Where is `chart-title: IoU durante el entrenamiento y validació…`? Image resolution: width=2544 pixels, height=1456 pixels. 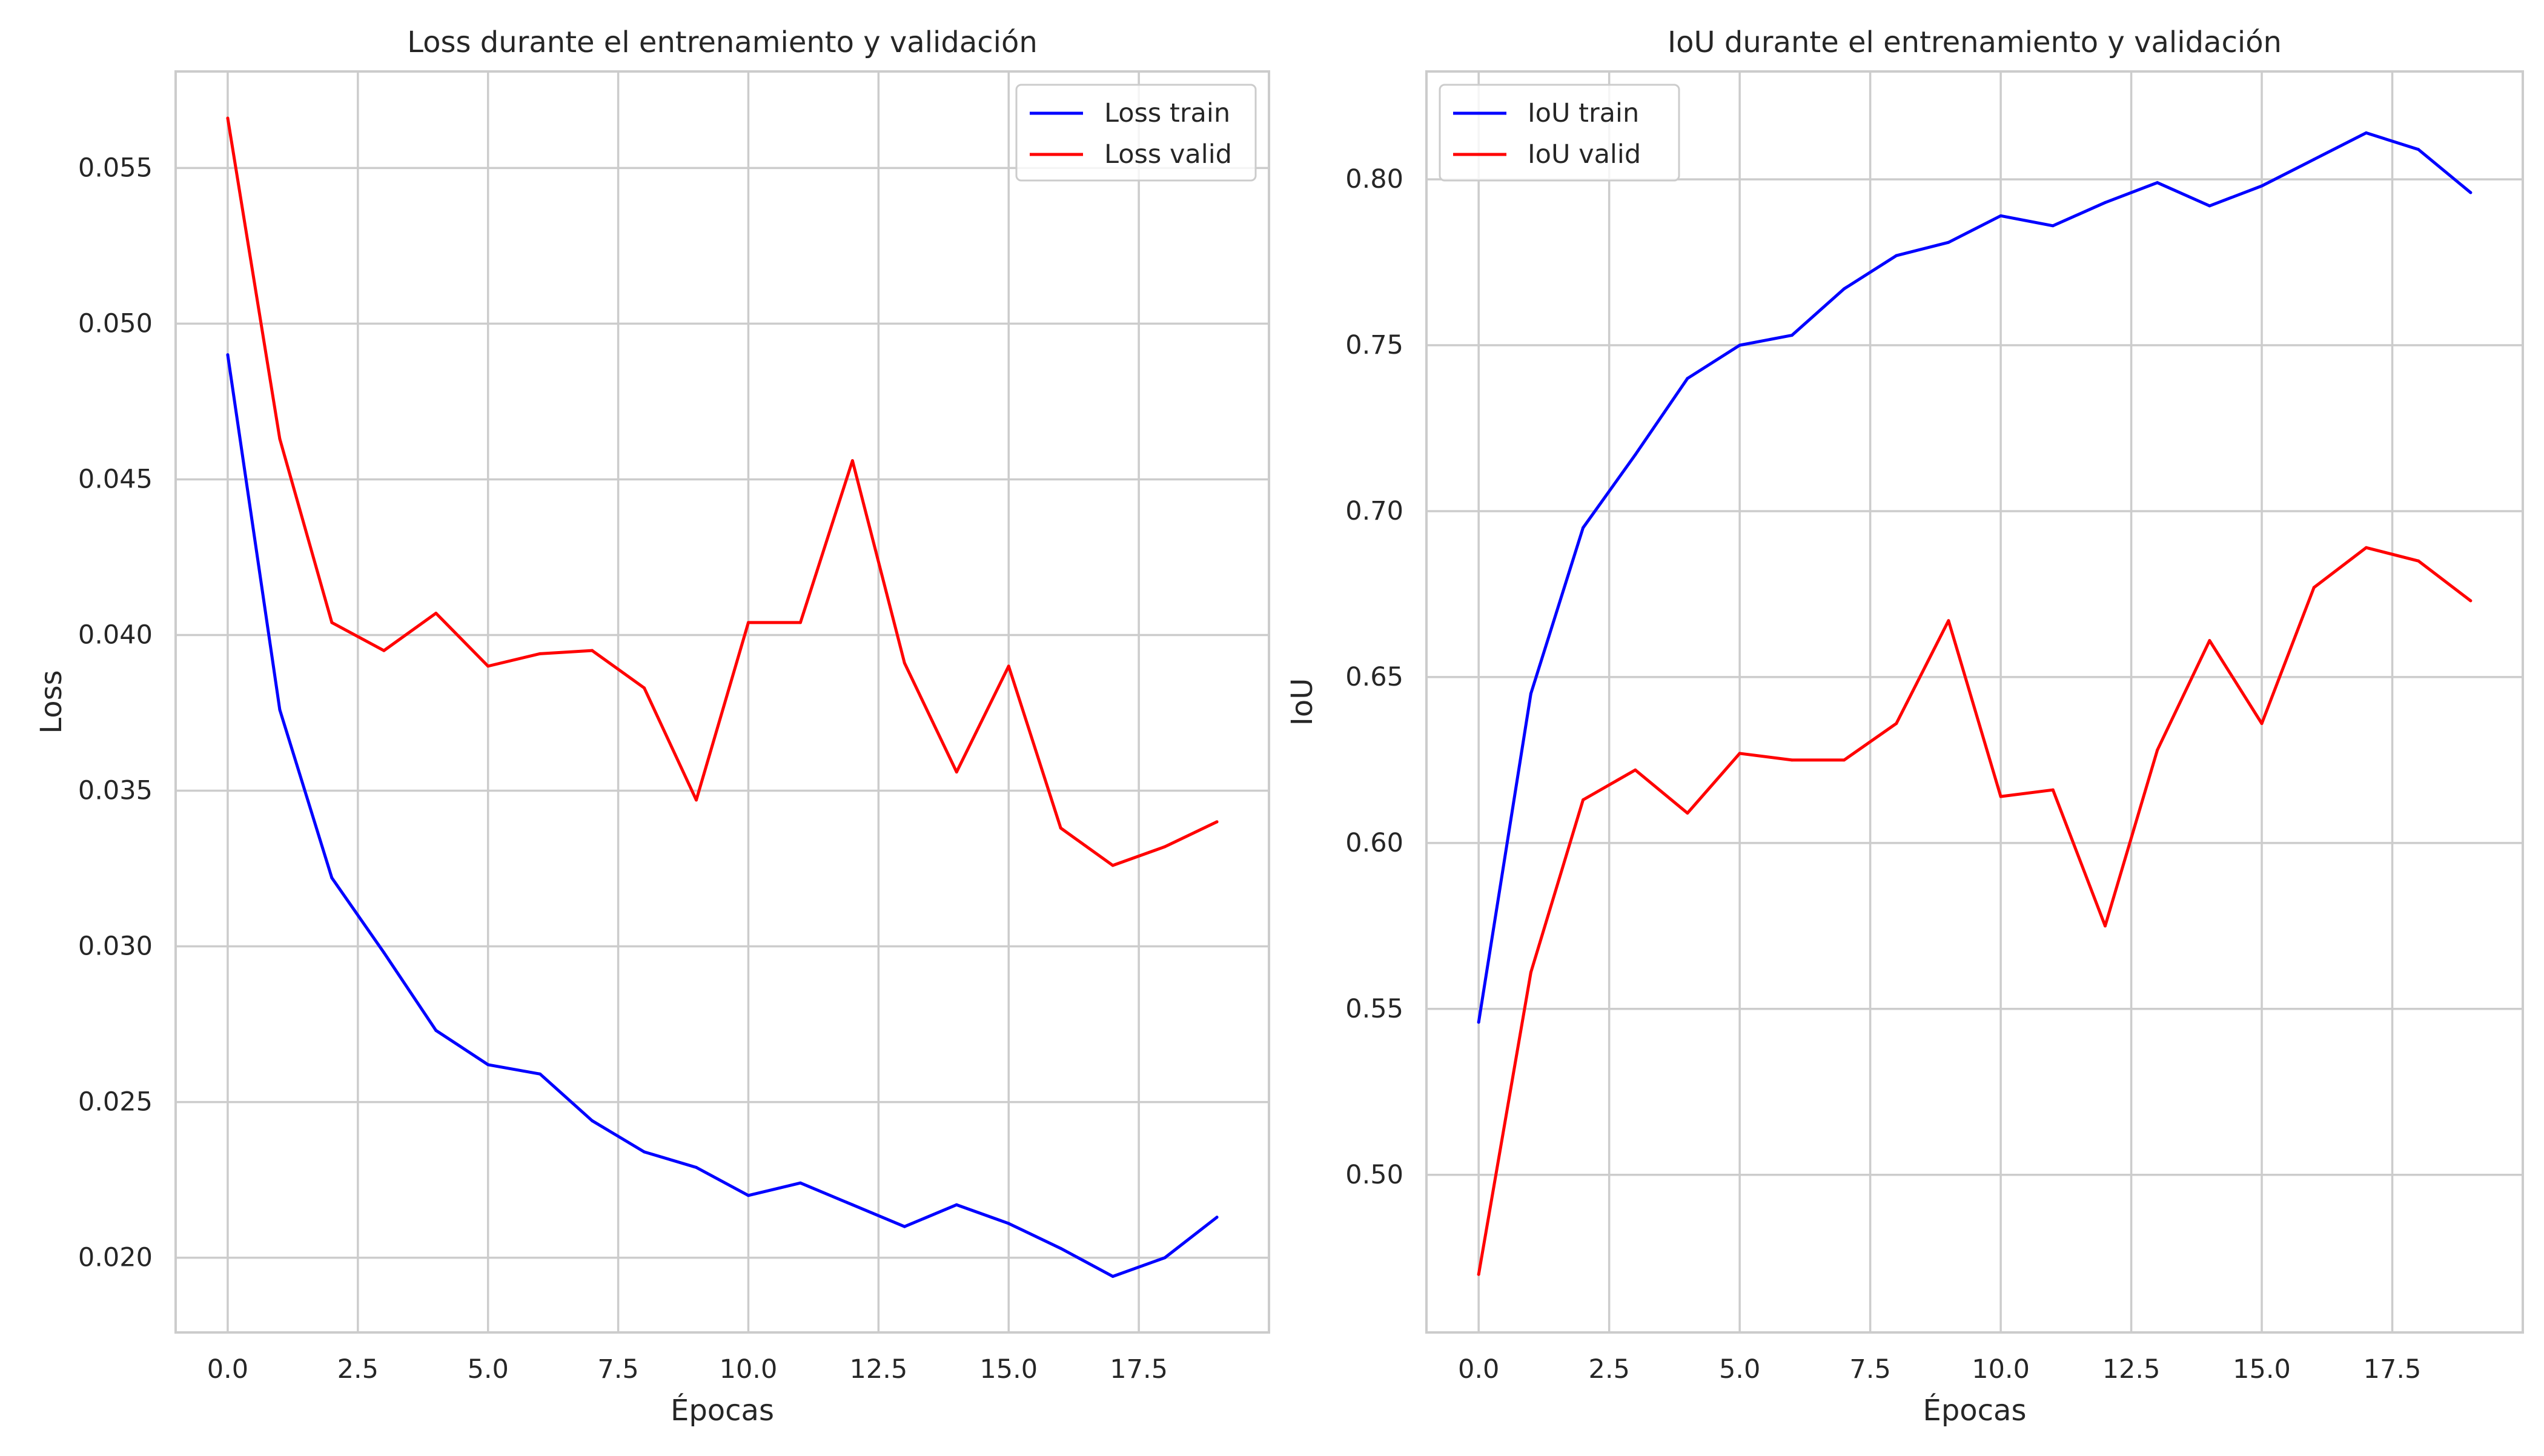
chart-title: IoU durante el entrenamiento y validació… is located at coordinates (1975, 42).